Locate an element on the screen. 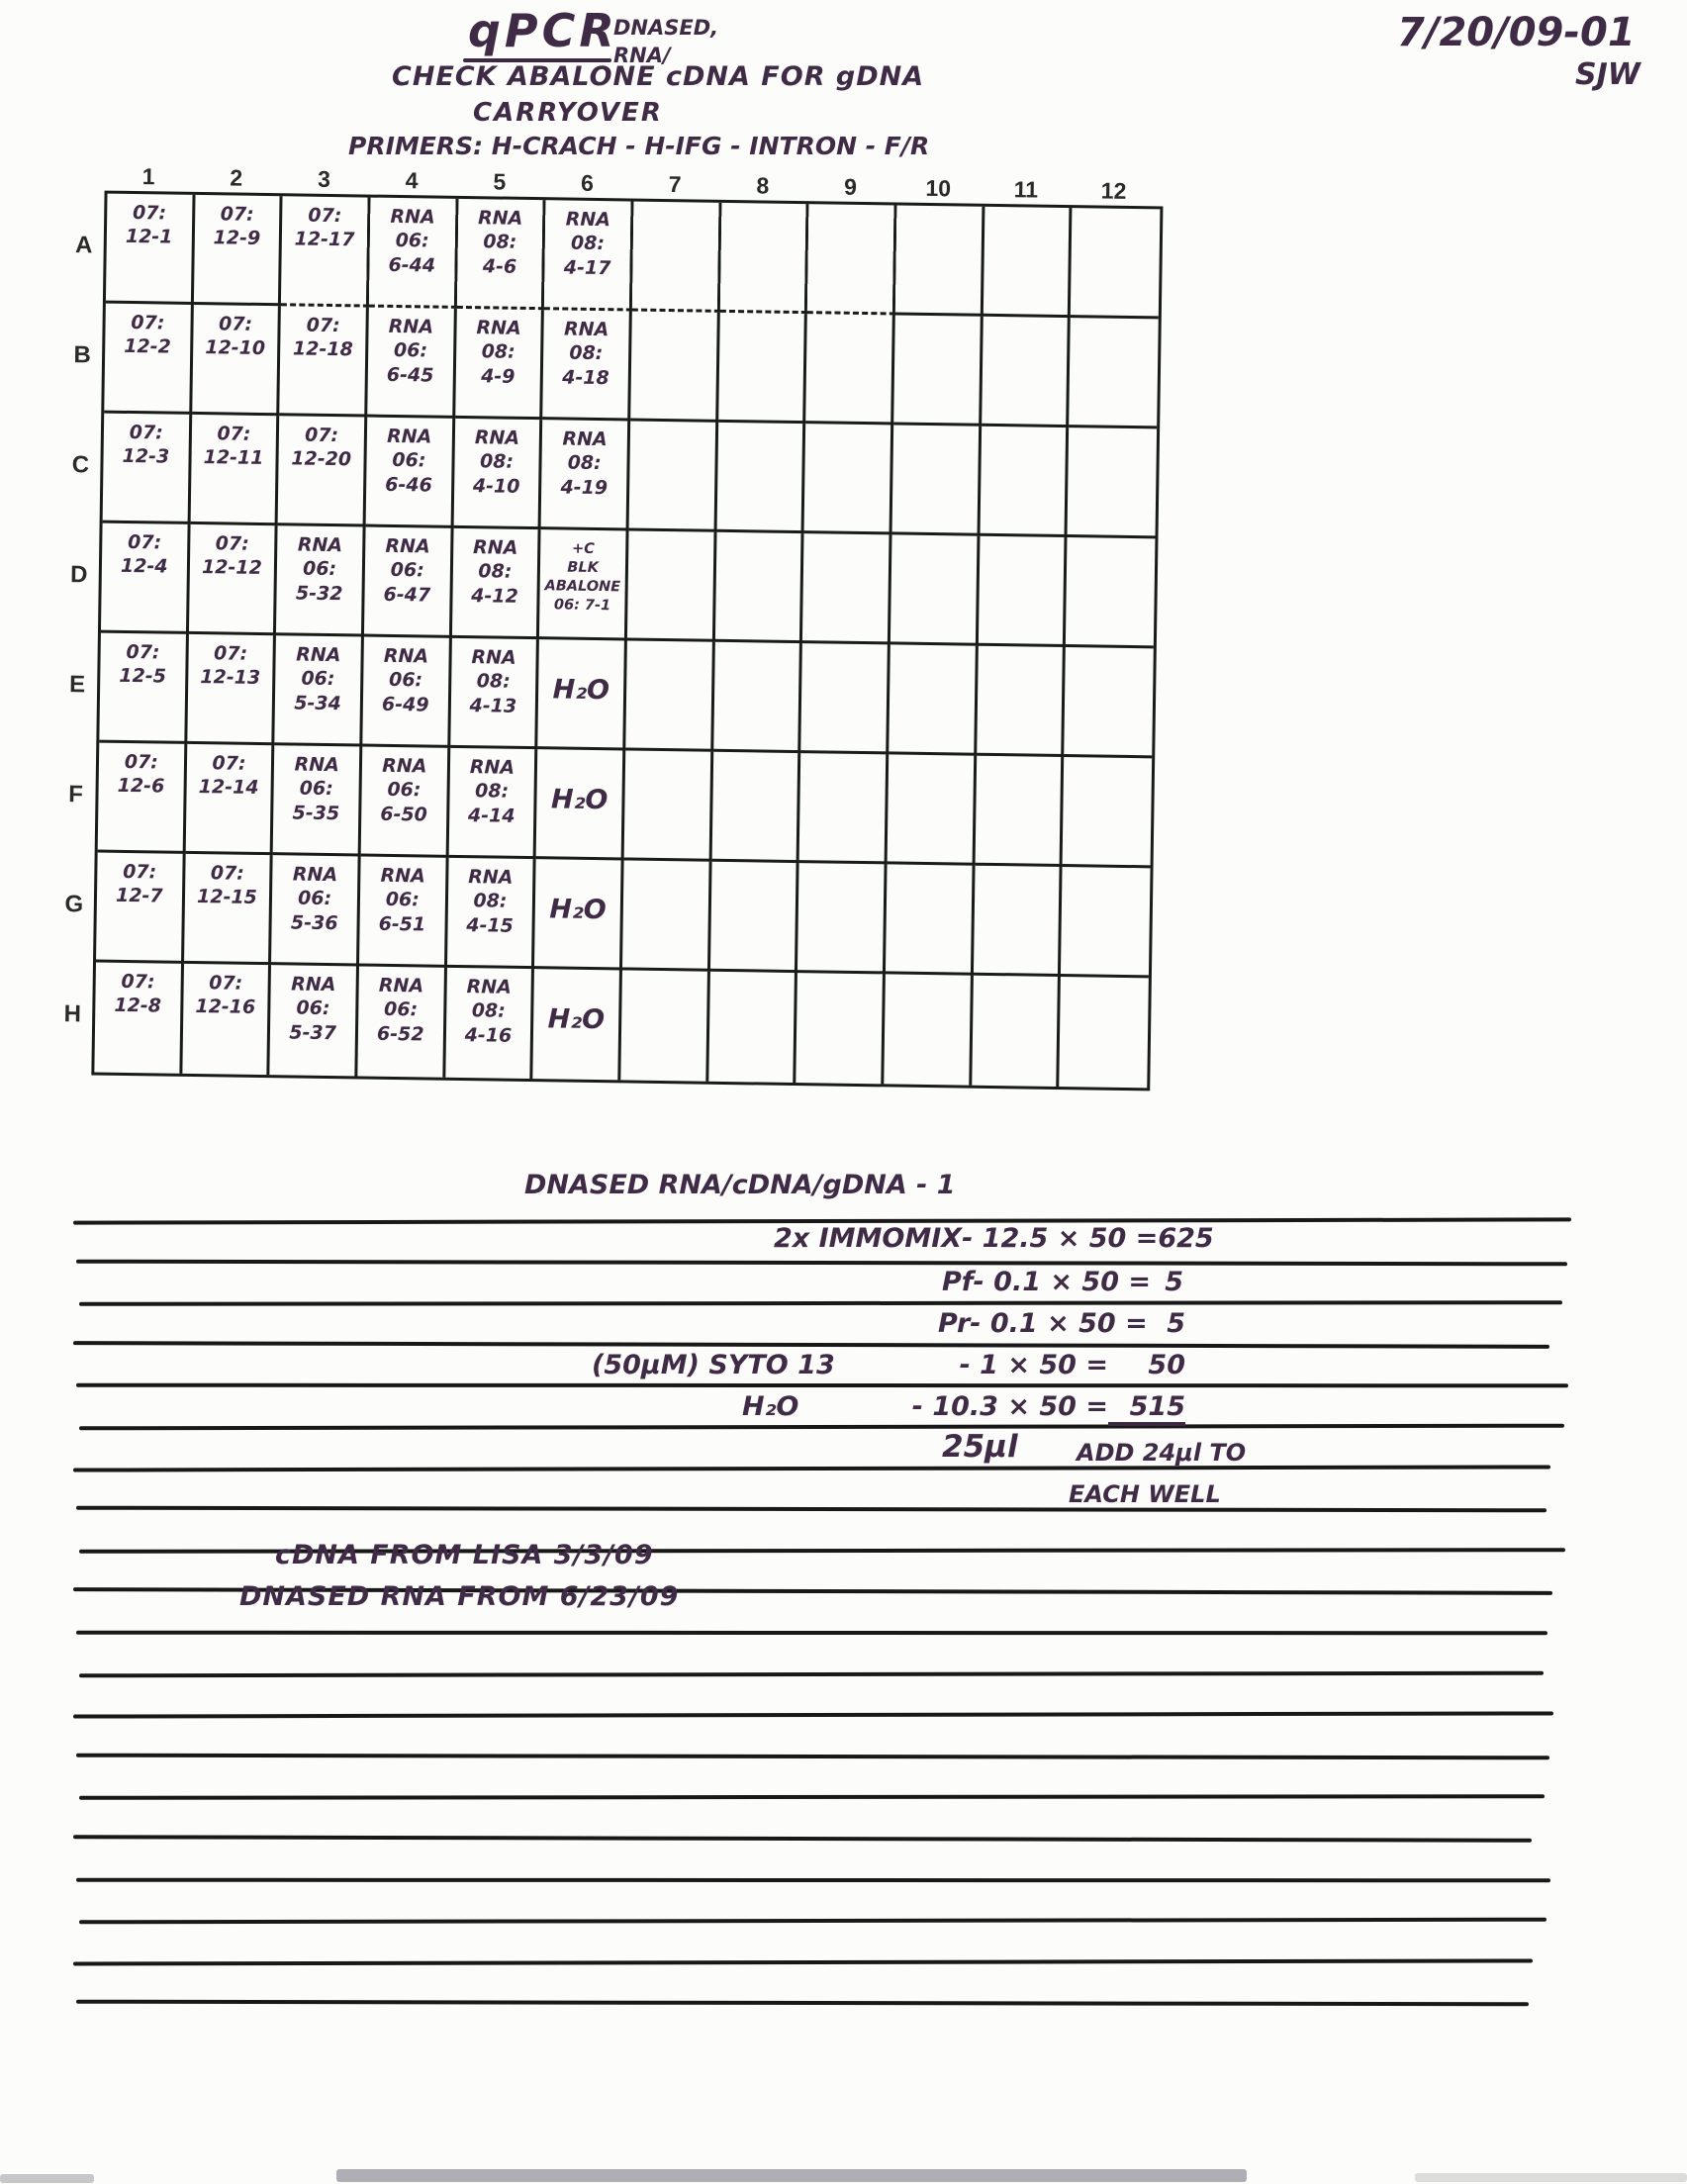  well-G10 is located at coordinates (930, 920).